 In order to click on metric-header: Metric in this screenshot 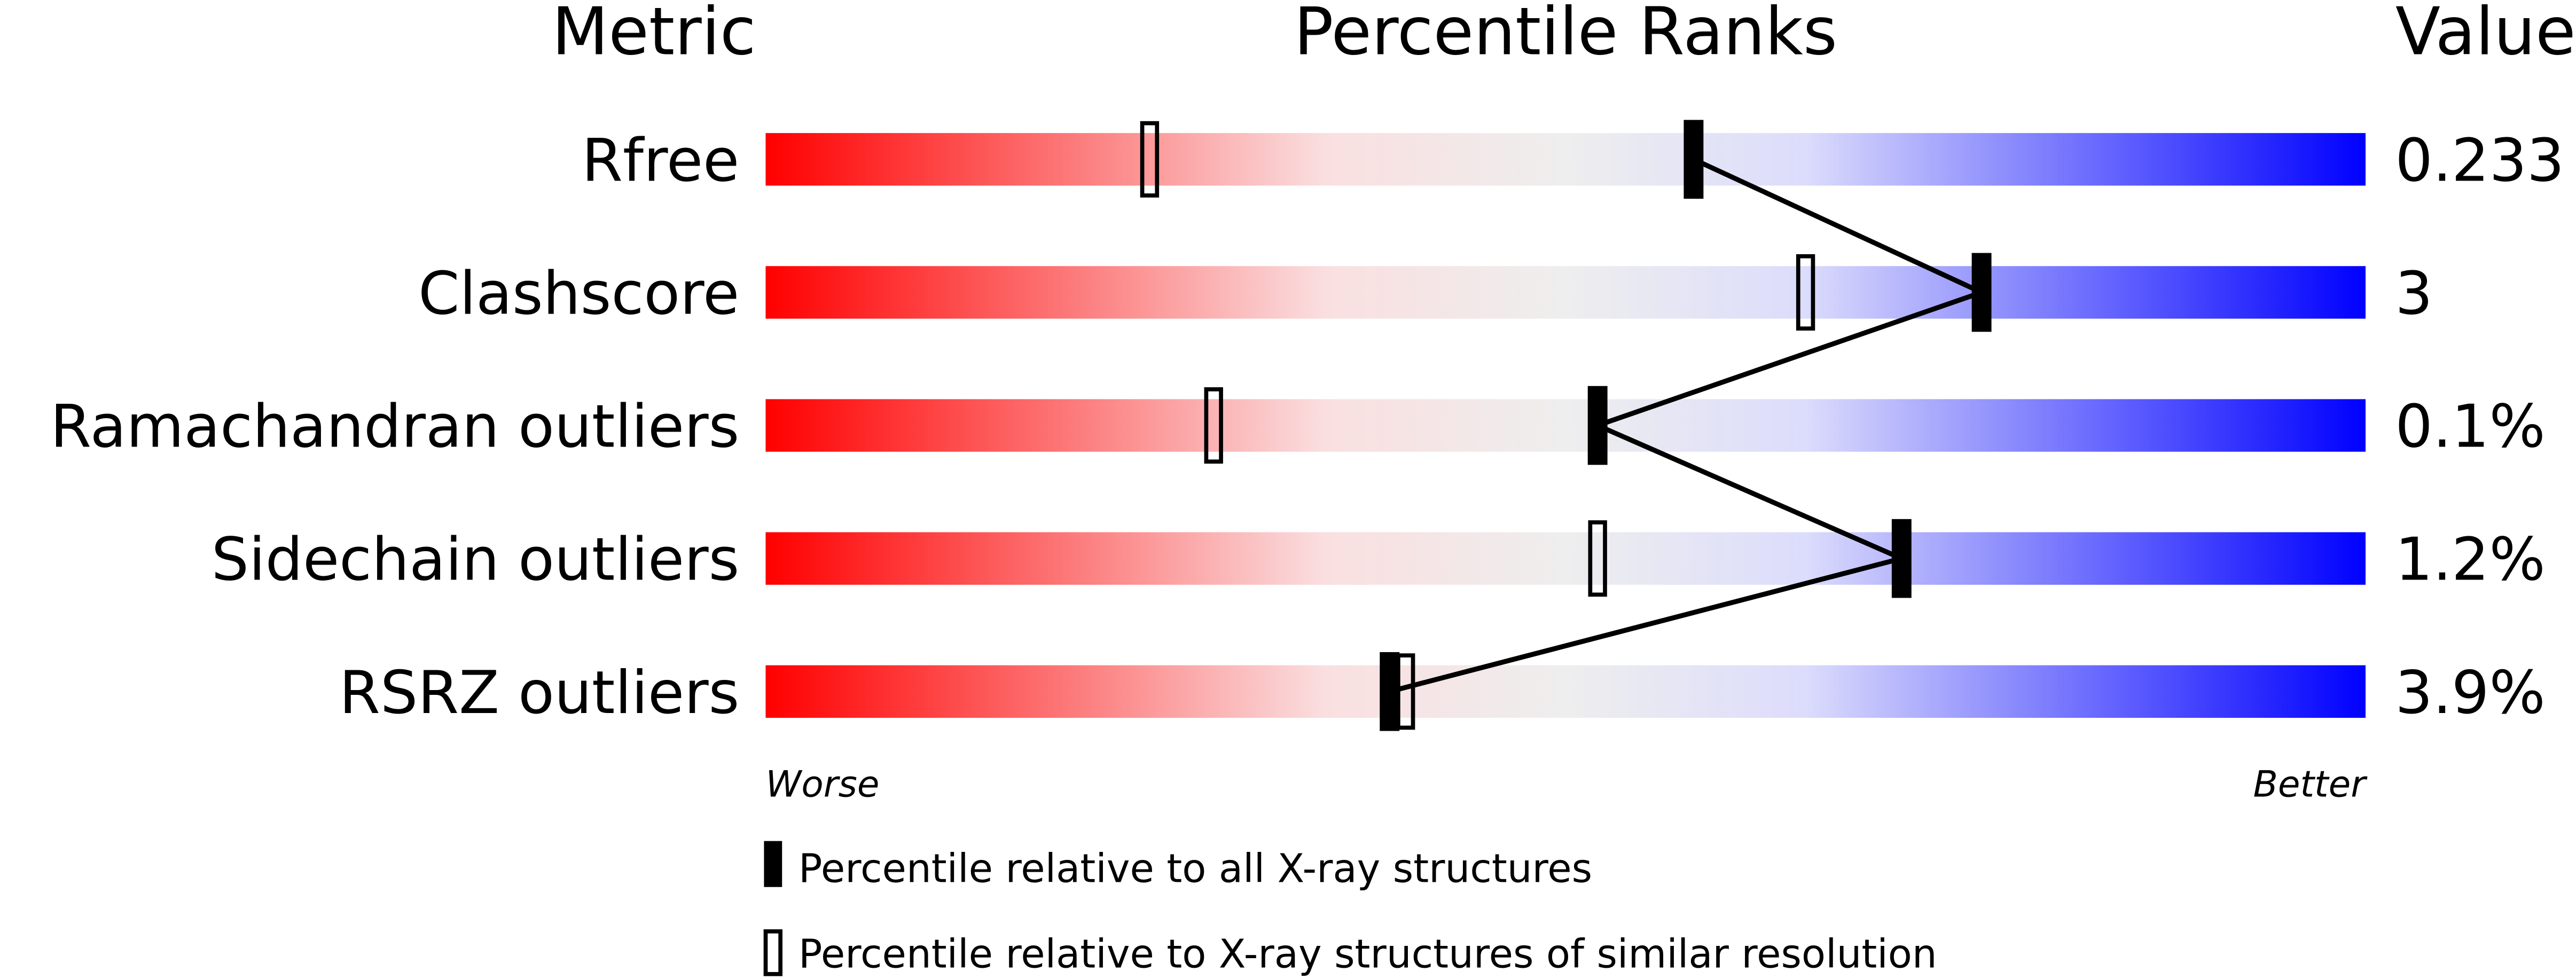, I will do `click(654, 35)`.